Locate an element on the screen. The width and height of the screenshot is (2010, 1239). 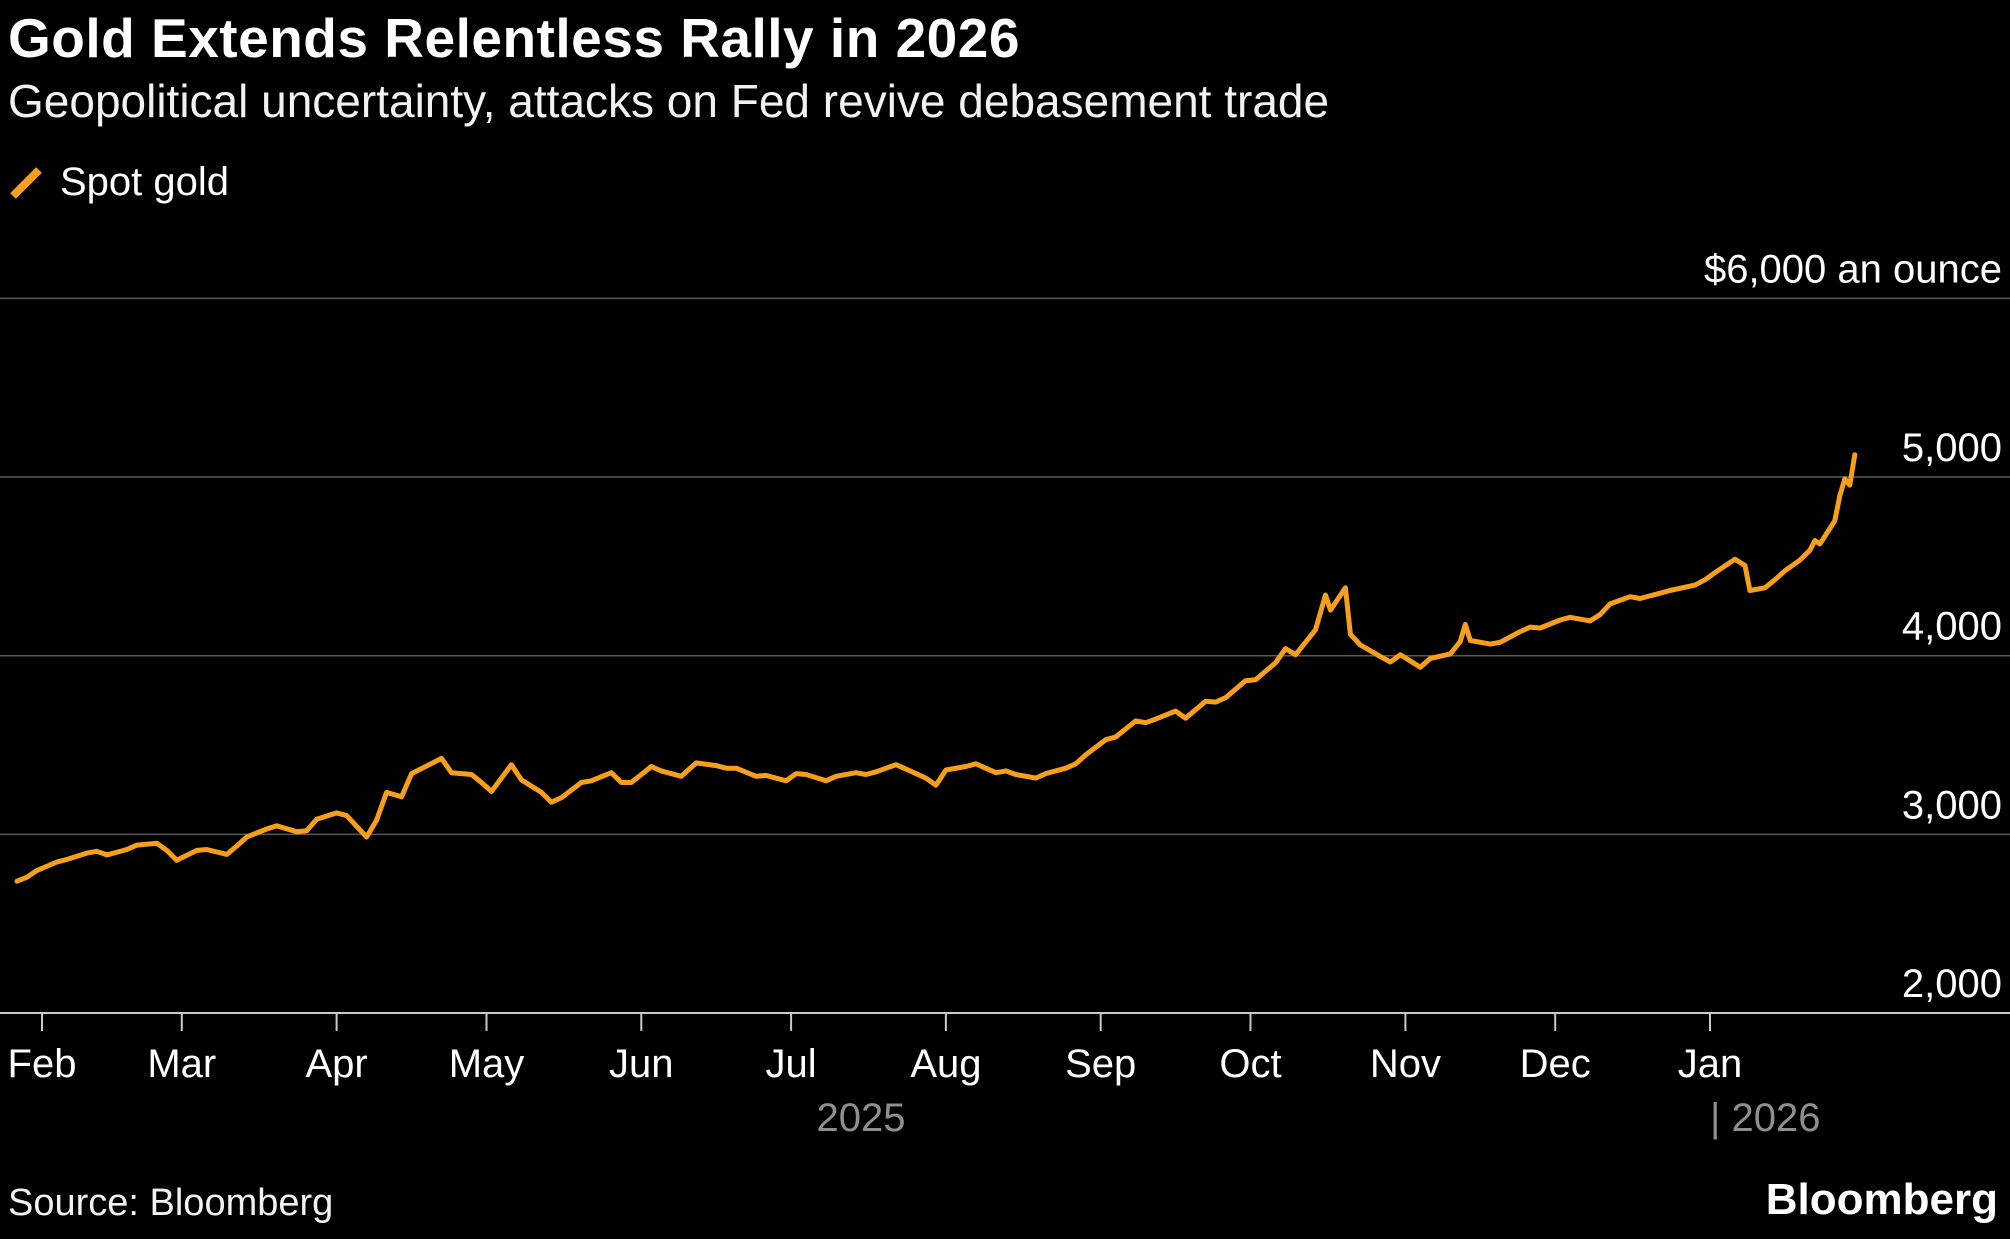
y-axis-label: $6,000 an ounce is located at coordinates (1853, 269).